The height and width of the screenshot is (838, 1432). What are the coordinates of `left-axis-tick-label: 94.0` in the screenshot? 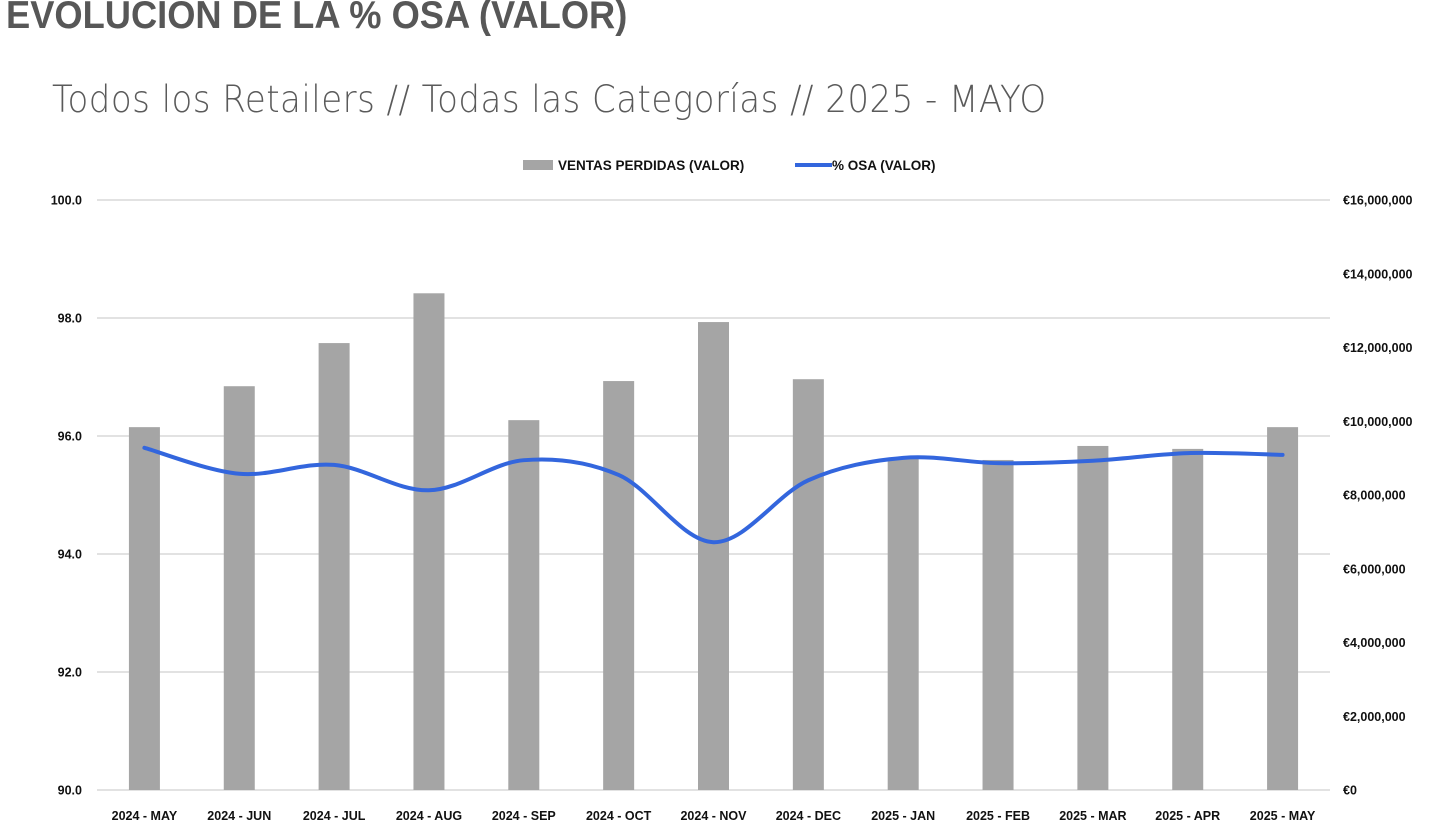 It's located at (70, 555).